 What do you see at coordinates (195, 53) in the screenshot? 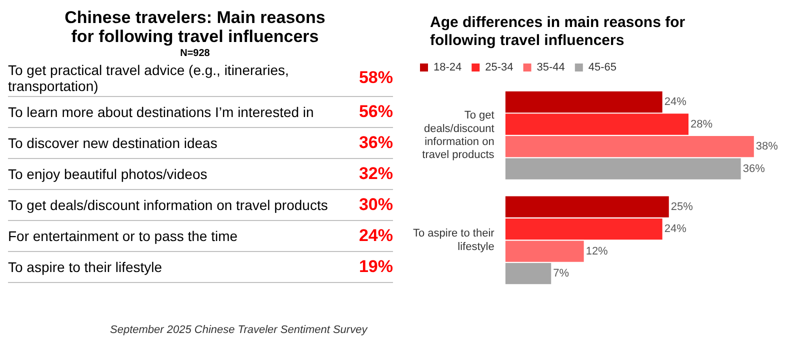
I see `text: N=928` at bounding box center [195, 53].